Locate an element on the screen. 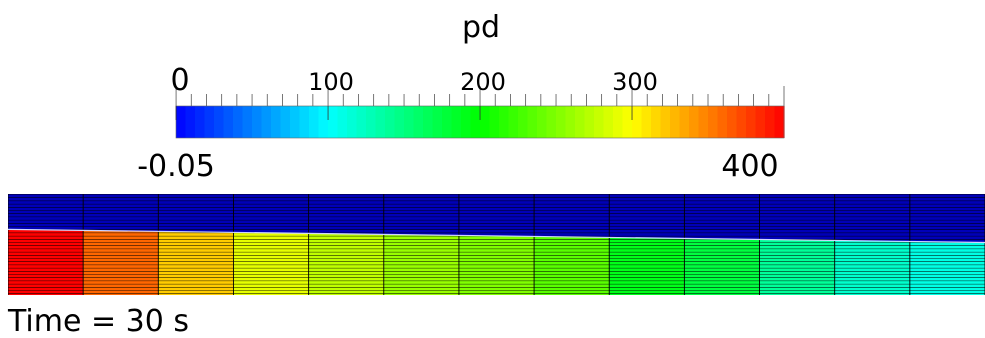 This screenshot has height=338, width=985. time-annotation: Time = 30 s is located at coordinates (98, 321).